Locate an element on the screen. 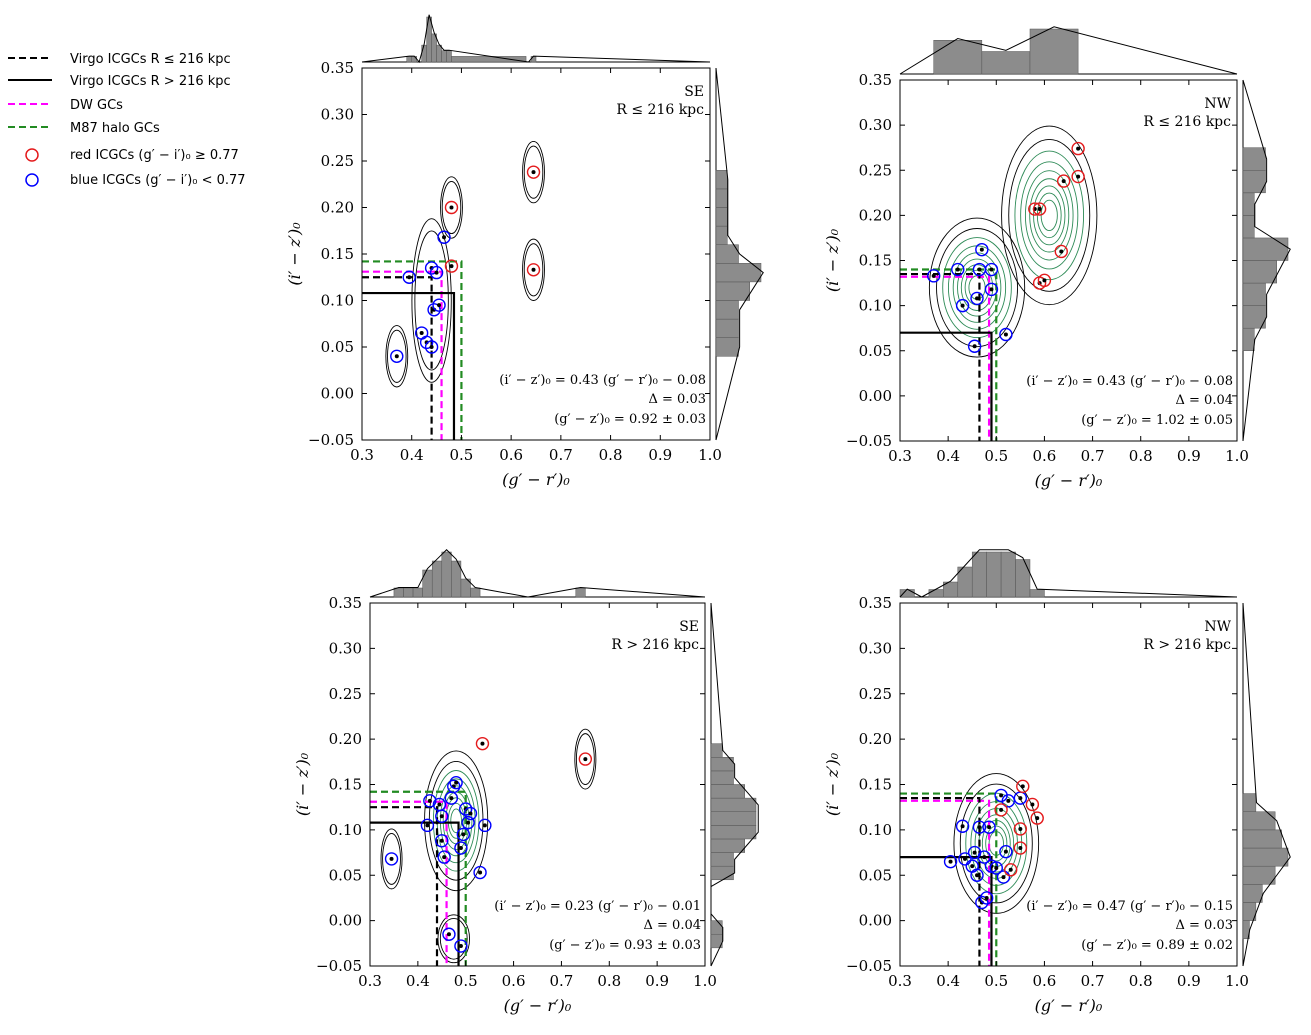  x-tick-label: 0.7 is located at coordinates (1093, 981).